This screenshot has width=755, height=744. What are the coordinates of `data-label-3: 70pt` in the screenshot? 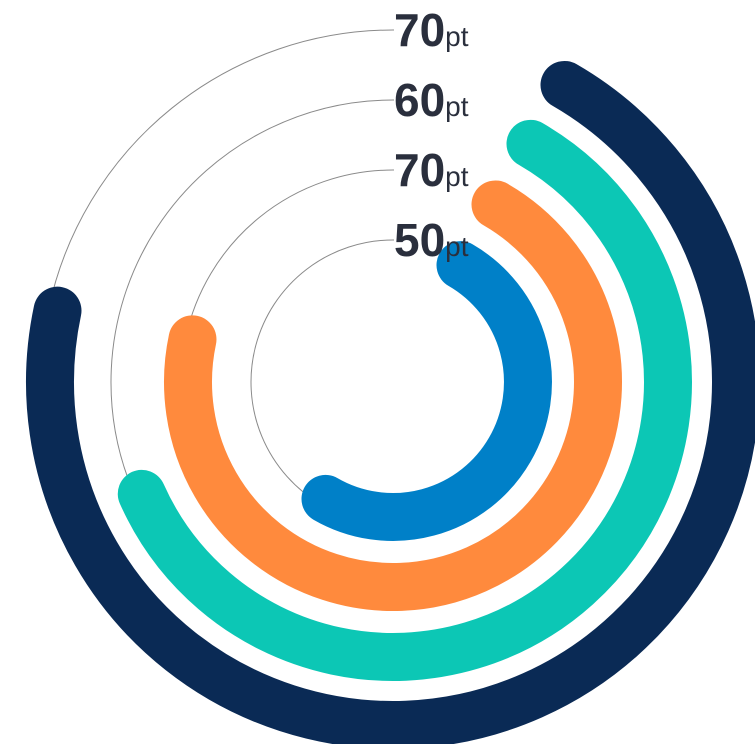 It's located at (431, 170).